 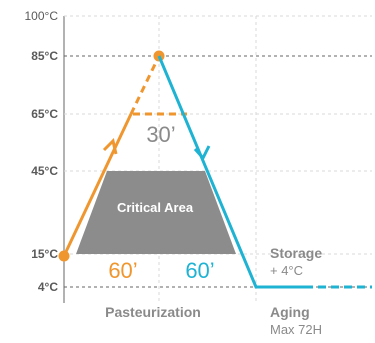 What do you see at coordinates (155, 207) in the screenshot?
I see `critical-area-label: Critical Area` at bounding box center [155, 207].